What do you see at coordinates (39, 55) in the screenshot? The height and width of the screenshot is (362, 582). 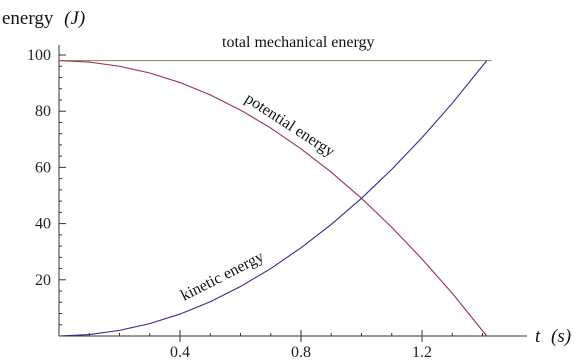 I see `y-tick-label: 100` at bounding box center [39, 55].